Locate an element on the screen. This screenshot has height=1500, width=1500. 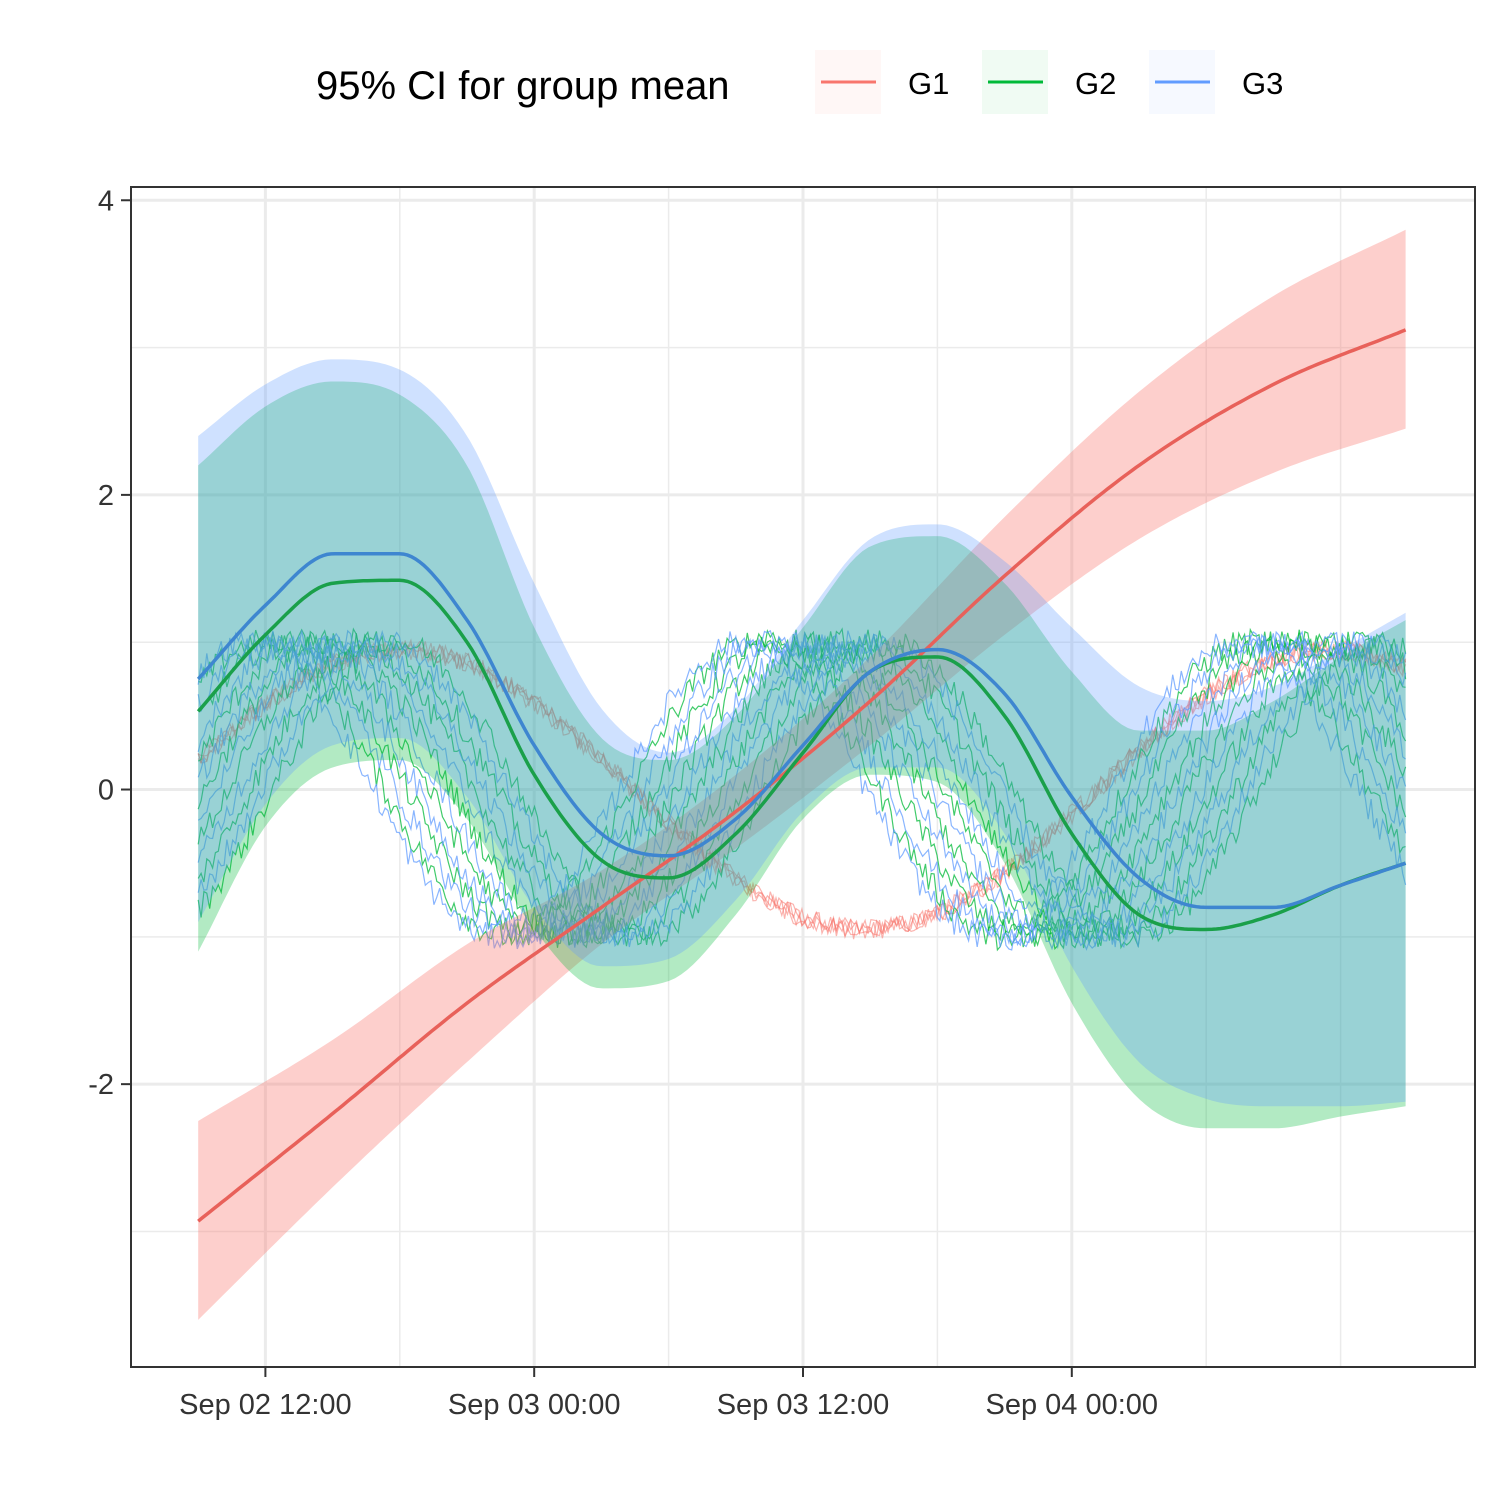
legend-key-g3 is located at coordinates (1182, 82).